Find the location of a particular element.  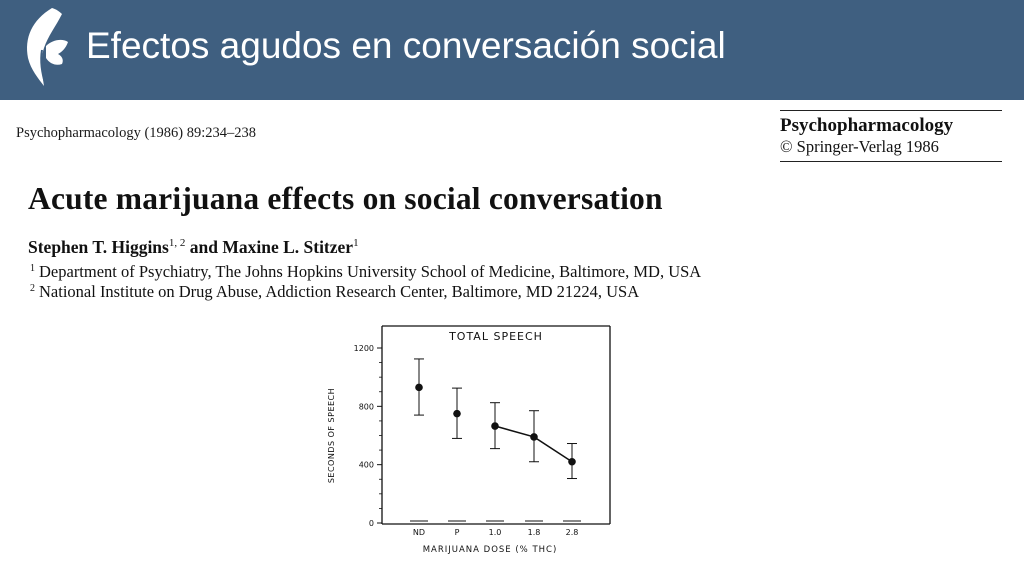

x-tick-label: P is located at coordinates (457, 532).